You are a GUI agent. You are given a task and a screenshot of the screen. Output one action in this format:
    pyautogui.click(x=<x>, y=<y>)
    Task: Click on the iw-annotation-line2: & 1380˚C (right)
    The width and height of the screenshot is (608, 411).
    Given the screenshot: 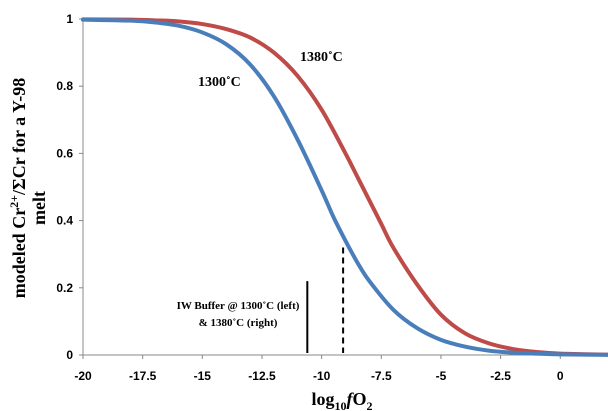 What is the action you would take?
    pyautogui.click(x=238, y=323)
    